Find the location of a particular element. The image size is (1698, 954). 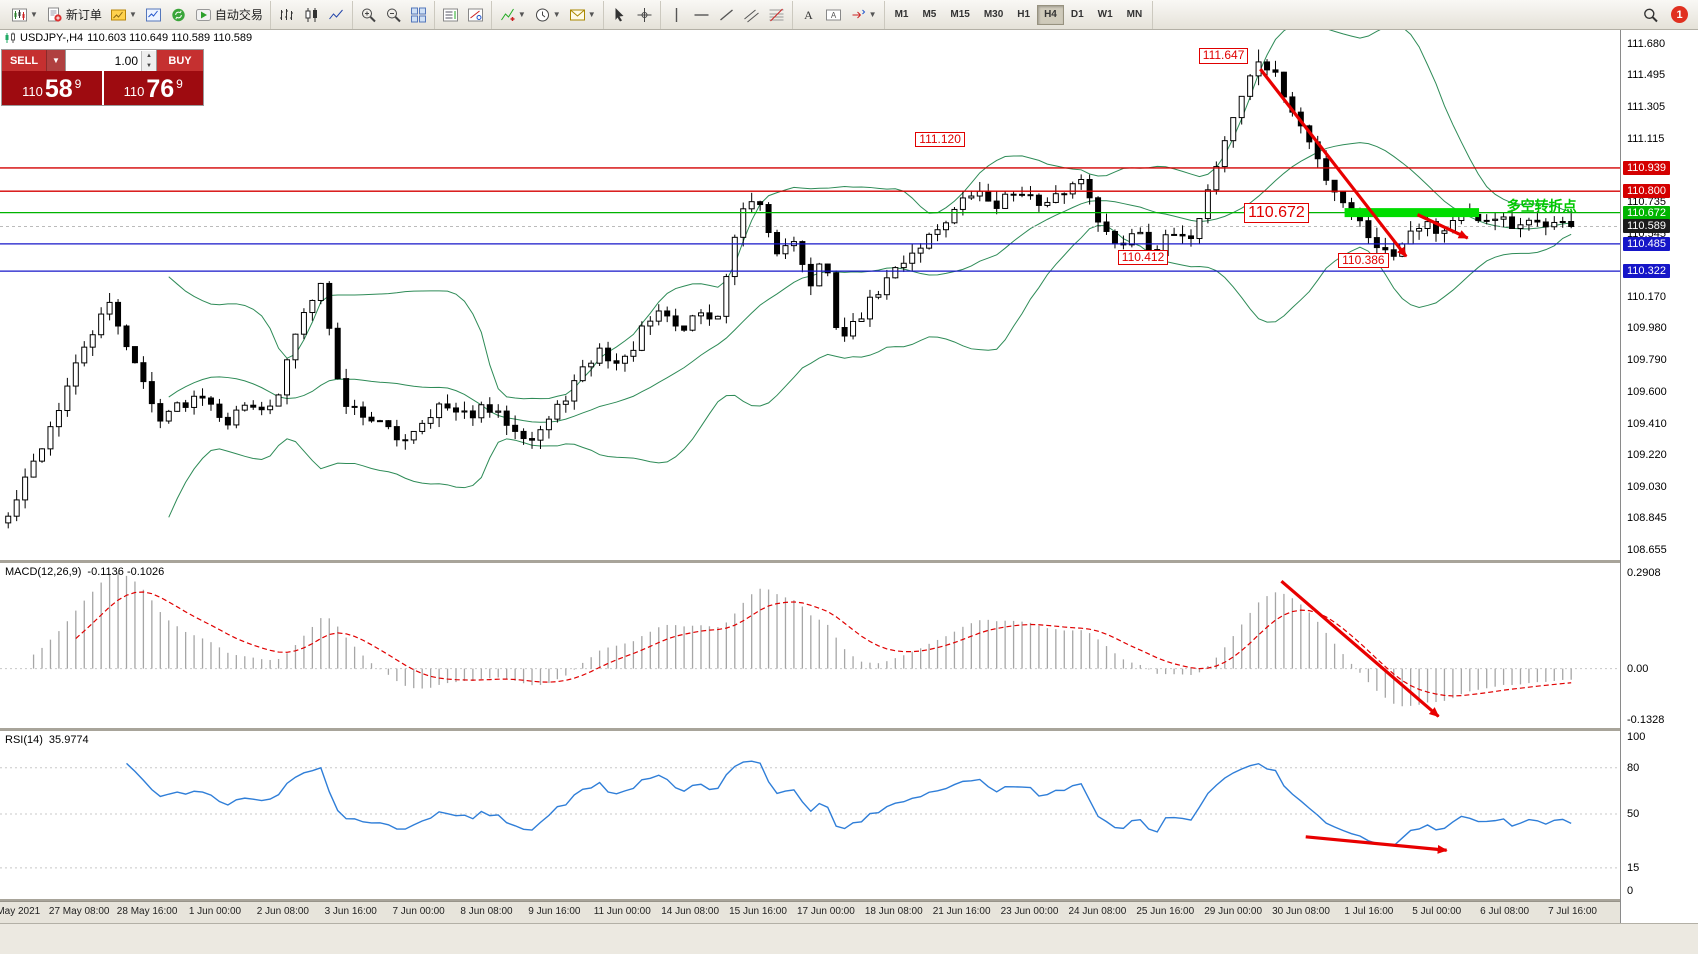

equidistant-channel-button is located at coordinates (751, 15).